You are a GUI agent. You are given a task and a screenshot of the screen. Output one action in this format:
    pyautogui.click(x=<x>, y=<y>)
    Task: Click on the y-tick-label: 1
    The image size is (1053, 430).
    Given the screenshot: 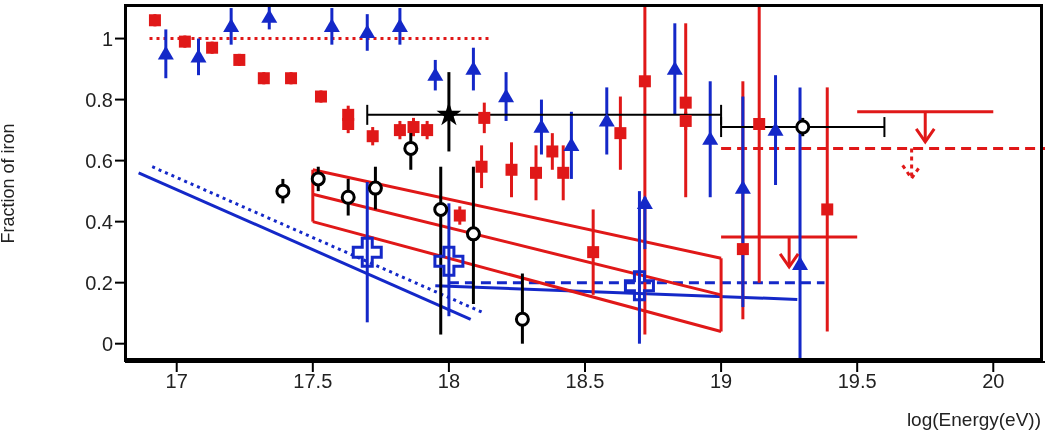 What is the action you would take?
    pyautogui.click(x=107, y=38)
    